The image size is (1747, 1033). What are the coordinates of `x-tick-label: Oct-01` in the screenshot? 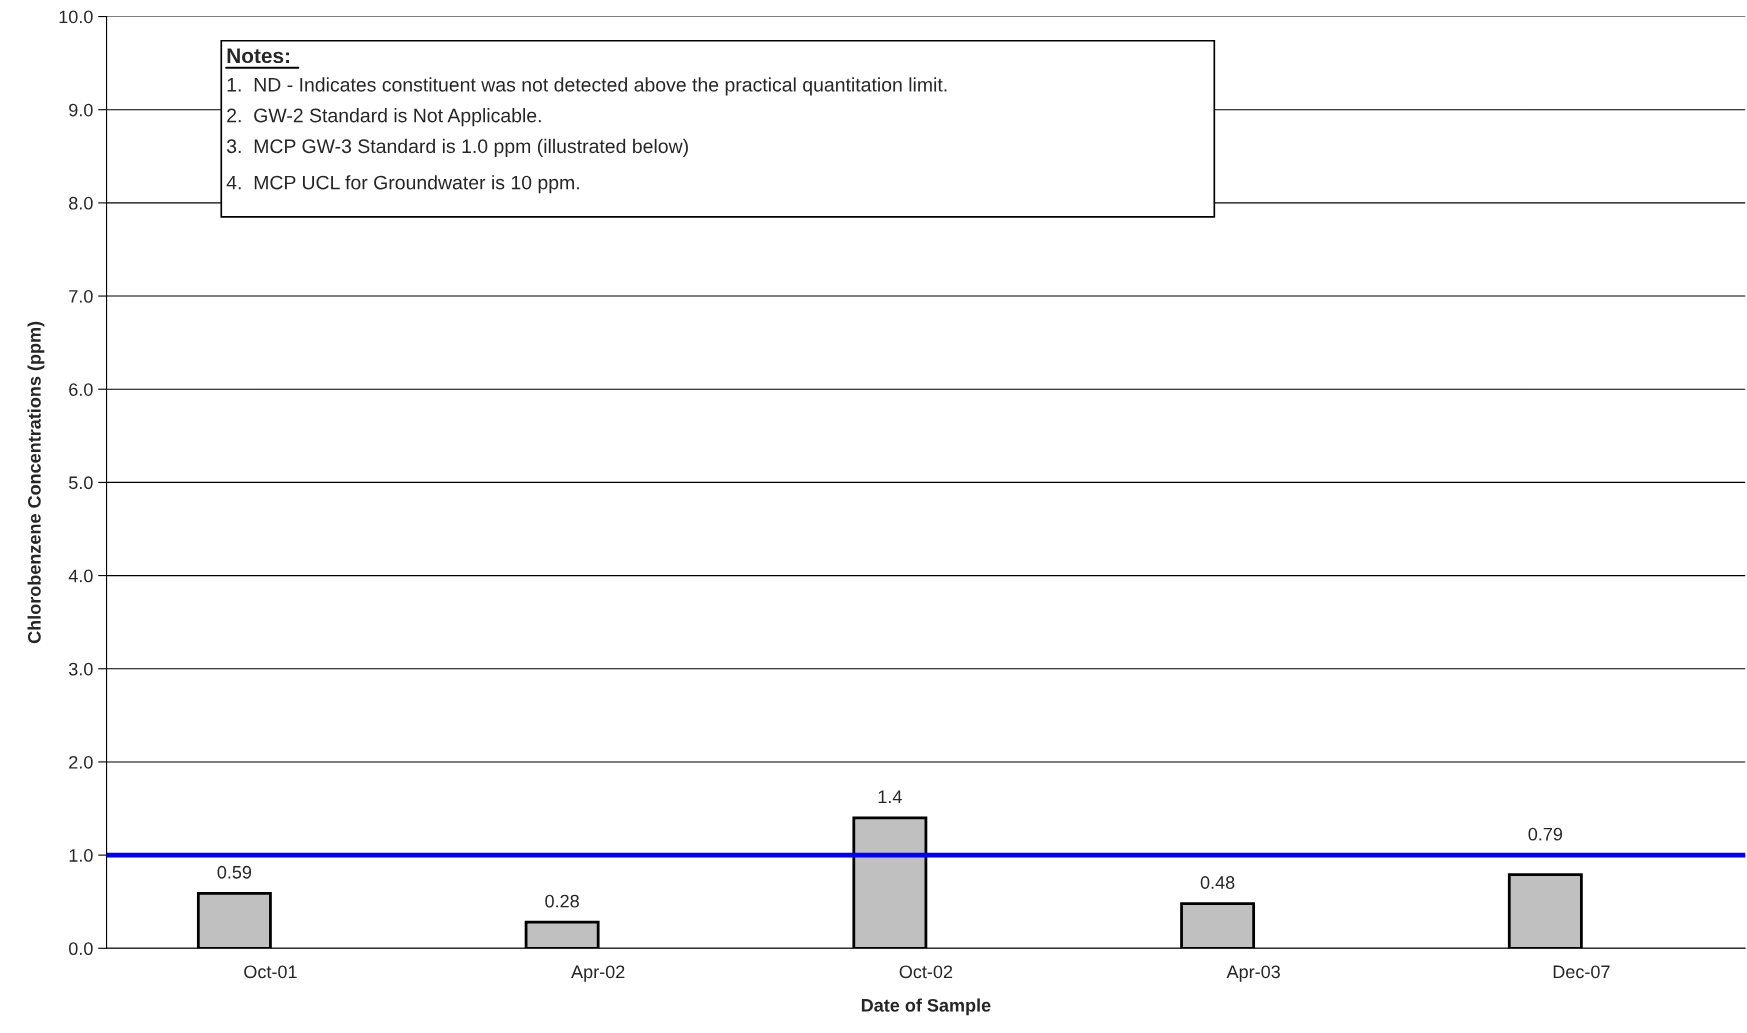 It's located at (270, 972).